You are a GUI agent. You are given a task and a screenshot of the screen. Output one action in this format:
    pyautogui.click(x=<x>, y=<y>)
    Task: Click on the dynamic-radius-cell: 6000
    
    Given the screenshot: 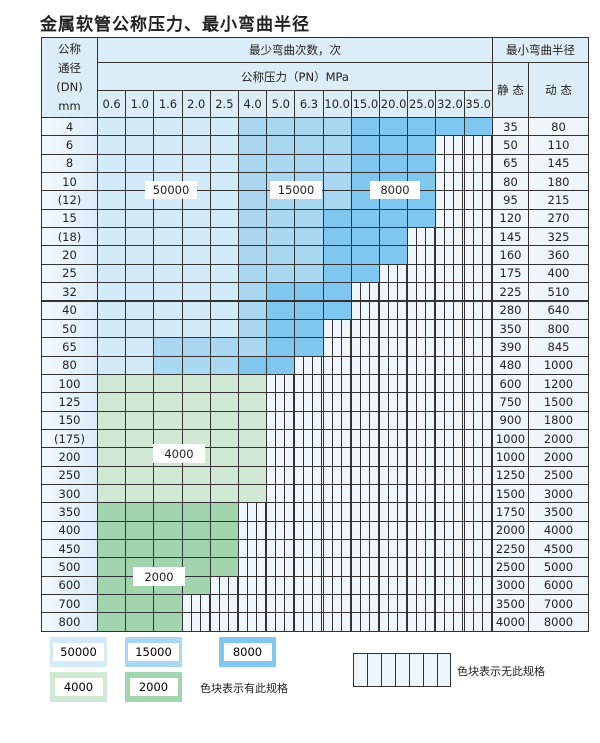 What is the action you would take?
    pyautogui.click(x=558, y=585)
    